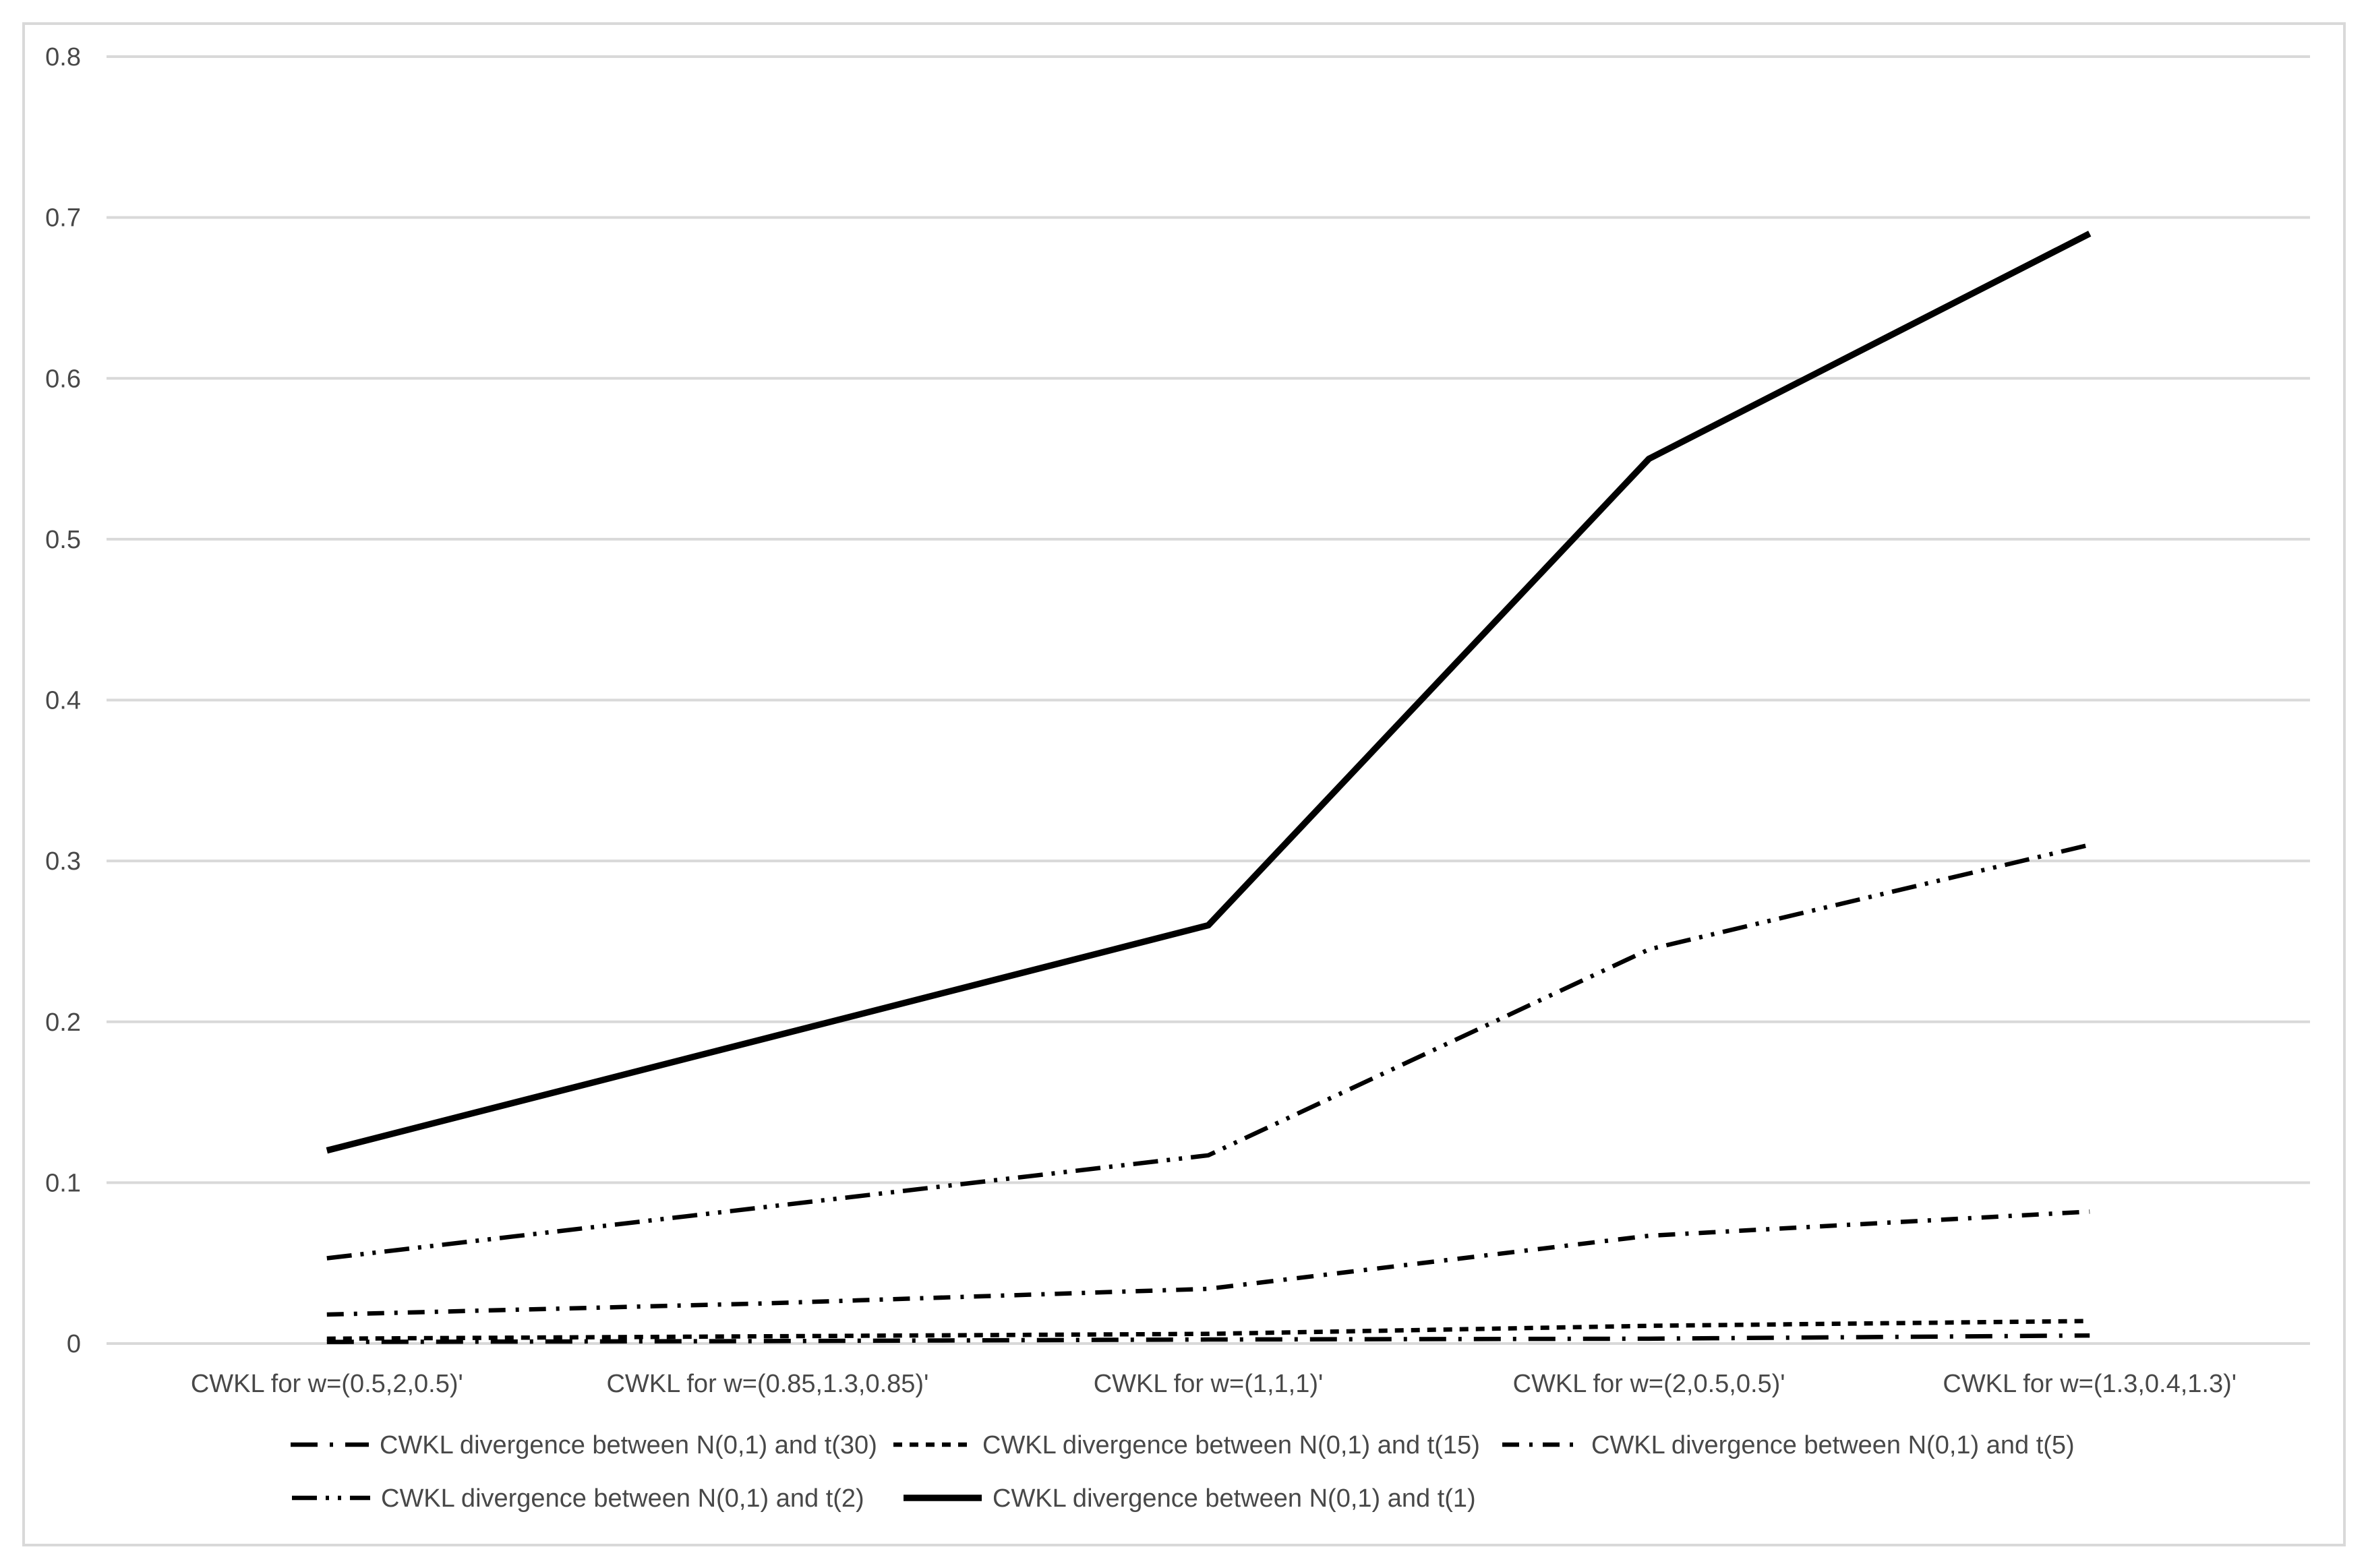 This screenshot has height=1568, width=2366. What do you see at coordinates (1231, 1445) in the screenshot?
I see `legend-item-label-t15: CWKL divergence between N(0,1) and t(15)` at bounding box center [1231, 1445].